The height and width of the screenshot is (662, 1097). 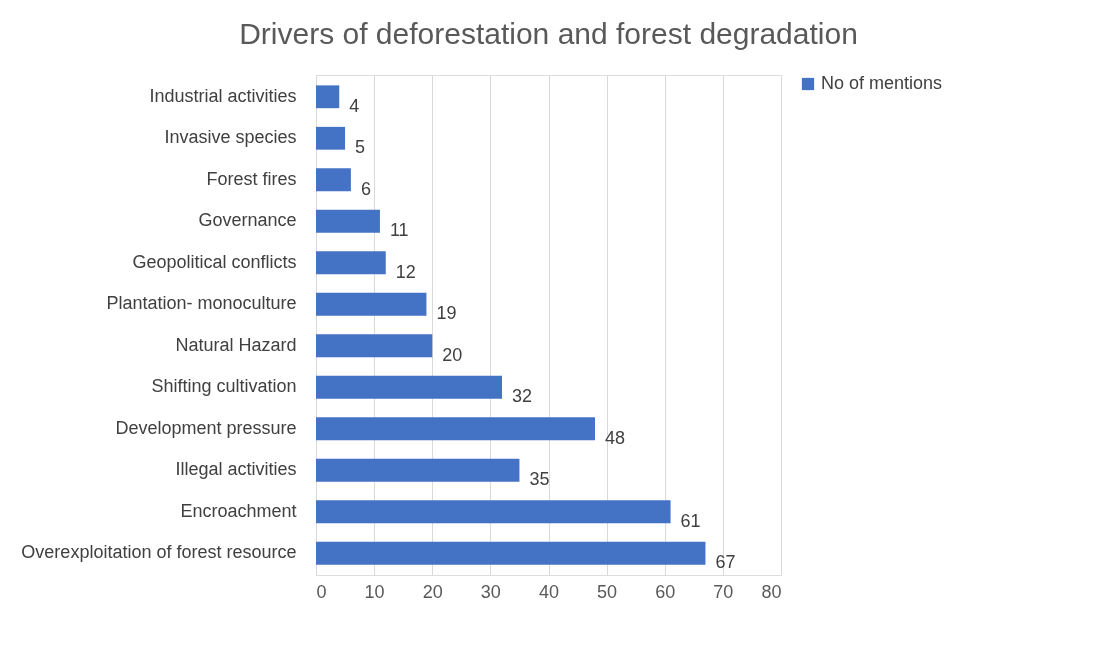 I want to click on y-tick-label: Forest fires, so click(x=251, y=178).